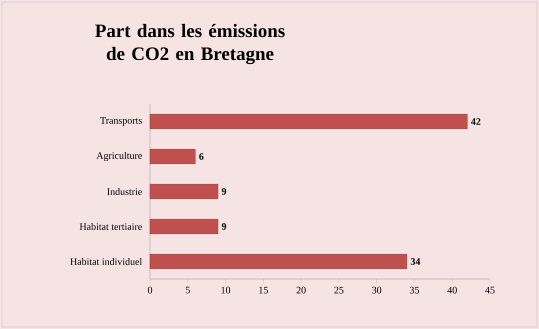 This screenshot has height=329, width=539. I want to click on data-label: 42, so click(475, 121).